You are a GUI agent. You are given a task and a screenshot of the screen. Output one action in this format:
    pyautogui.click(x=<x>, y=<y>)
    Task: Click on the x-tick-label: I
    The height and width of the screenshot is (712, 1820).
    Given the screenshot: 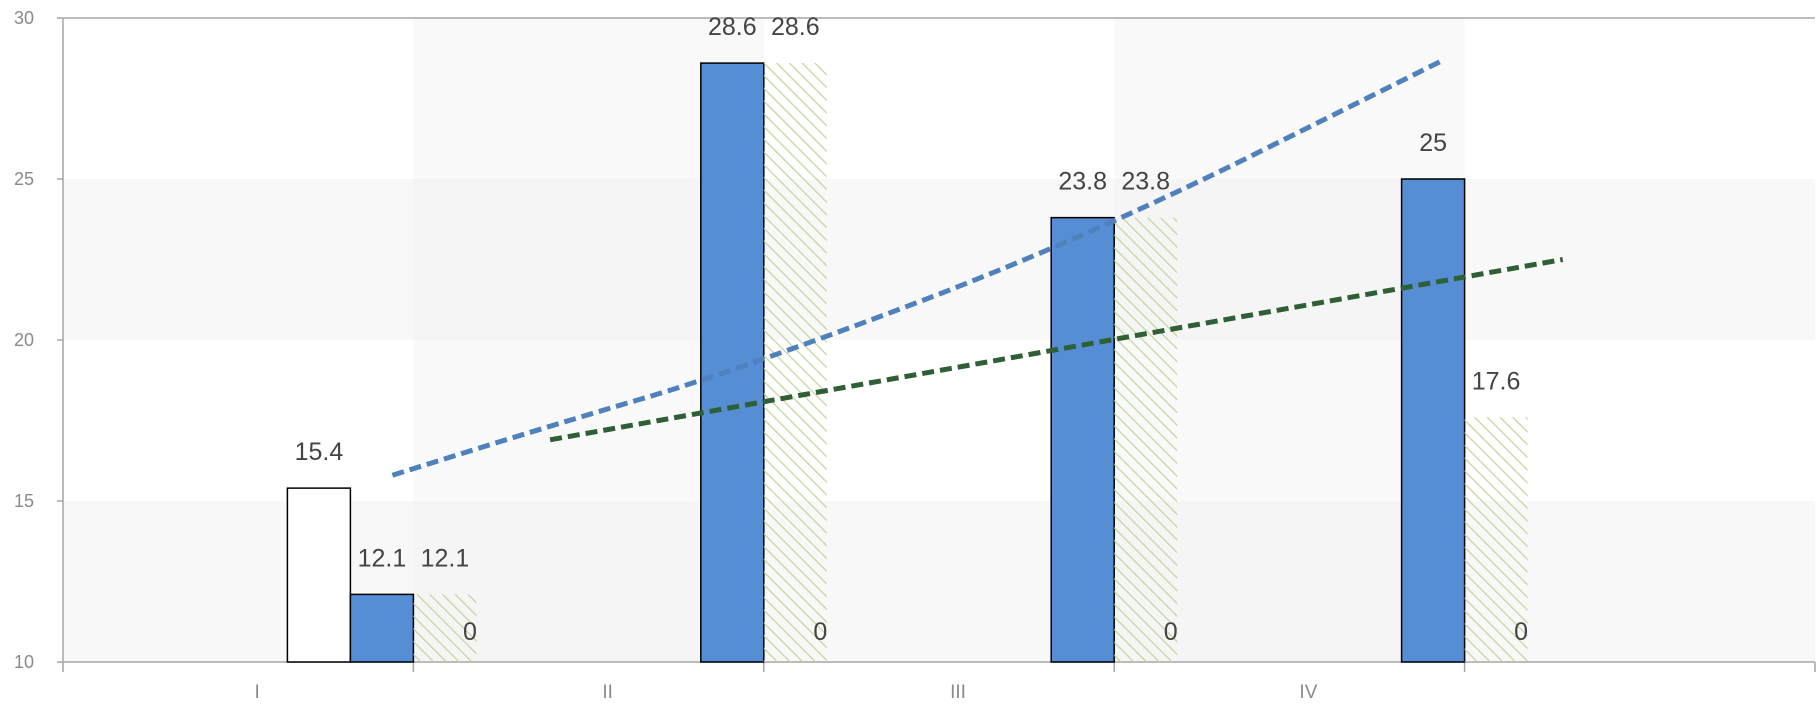 What is the action you would take?
    pyautogui.click(x=257, y=692)
    